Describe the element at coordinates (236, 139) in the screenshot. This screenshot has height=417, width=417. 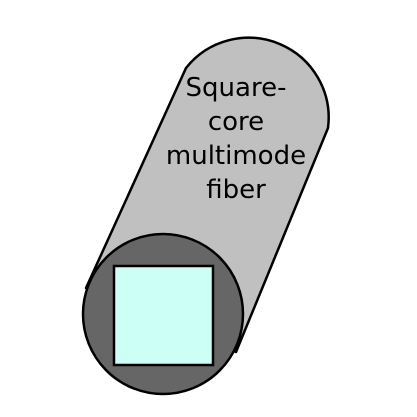
I see `fiber-label: Square- core multimode fiber` at that location.